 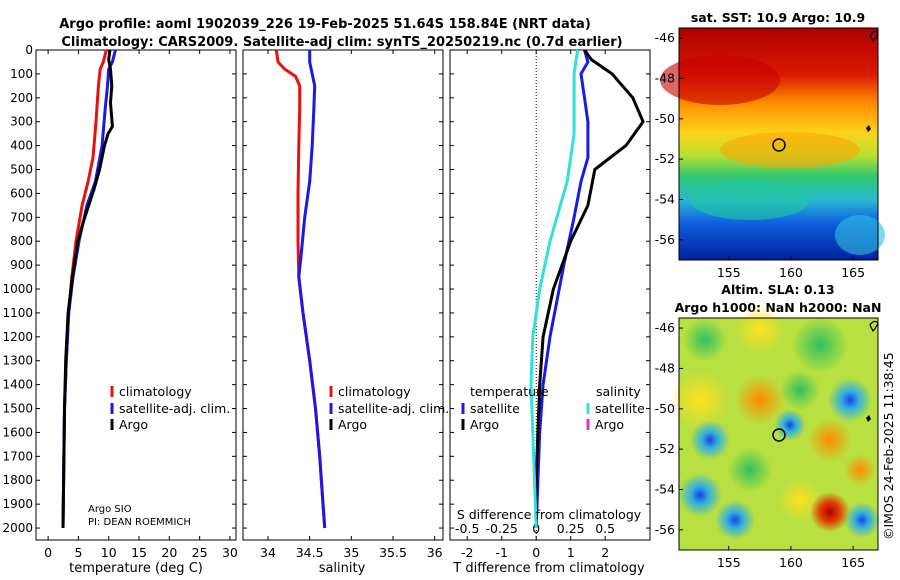 I want to click on y-tick-label: 200, so click(x=21, y=98).